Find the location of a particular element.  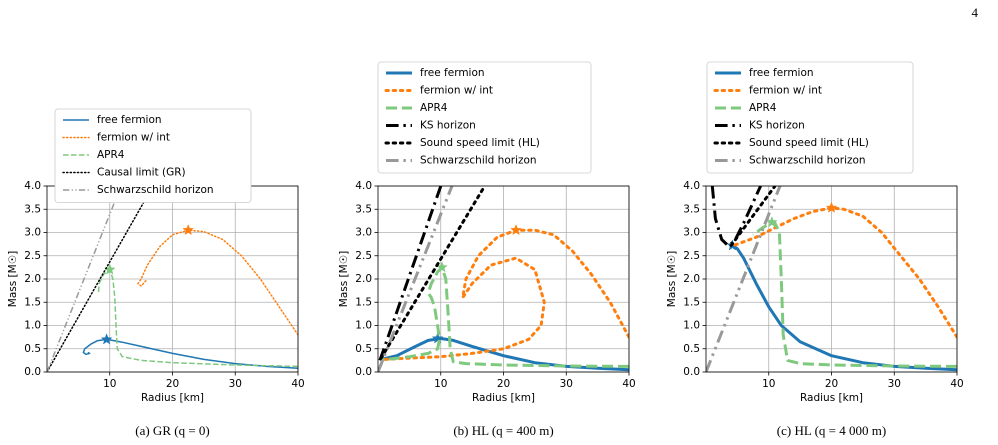

legend-label: Causal limit (GR) is located at coordinates (141, 173).